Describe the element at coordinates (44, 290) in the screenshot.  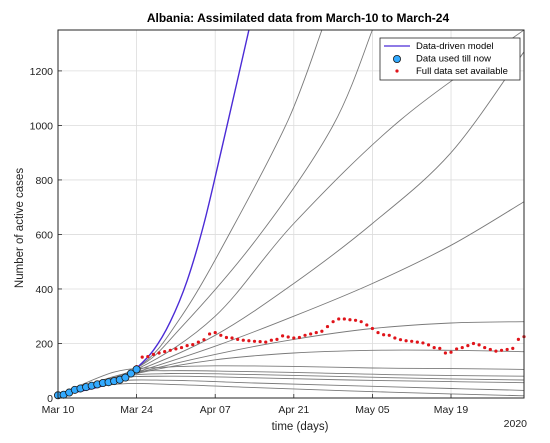
I see `y-tick-label: 400` at that location.